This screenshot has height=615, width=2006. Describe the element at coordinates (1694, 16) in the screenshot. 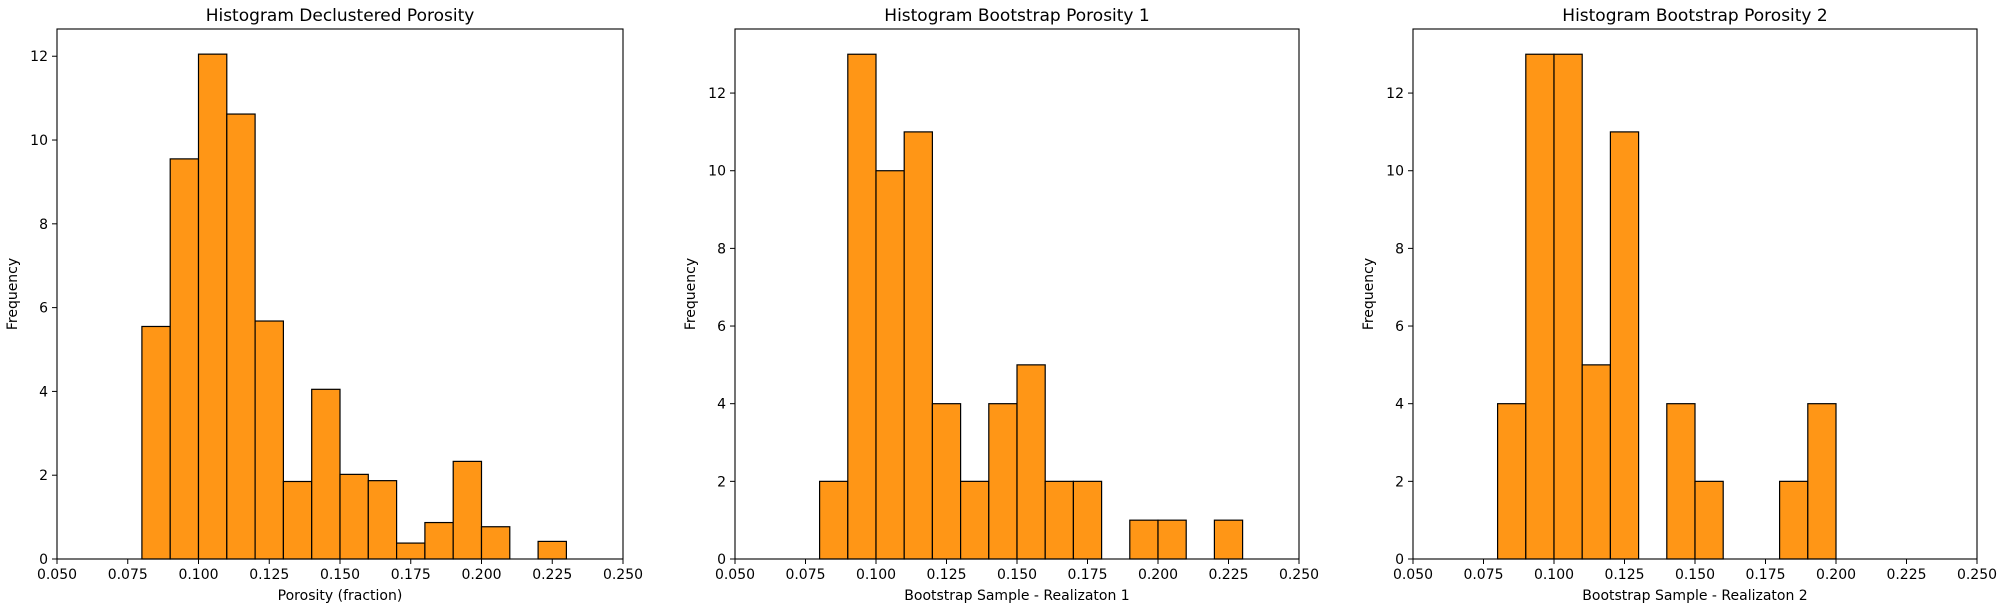

I see `chart-title: Histogram Bootstrap Porosity 2` at that location.